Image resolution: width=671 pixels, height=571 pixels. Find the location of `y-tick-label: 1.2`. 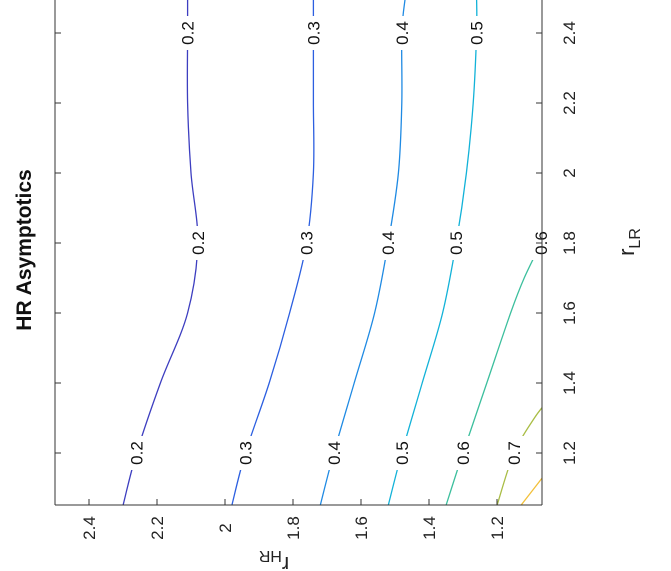

y-tick-label: 1.2 is located at coordinates (497, 528).